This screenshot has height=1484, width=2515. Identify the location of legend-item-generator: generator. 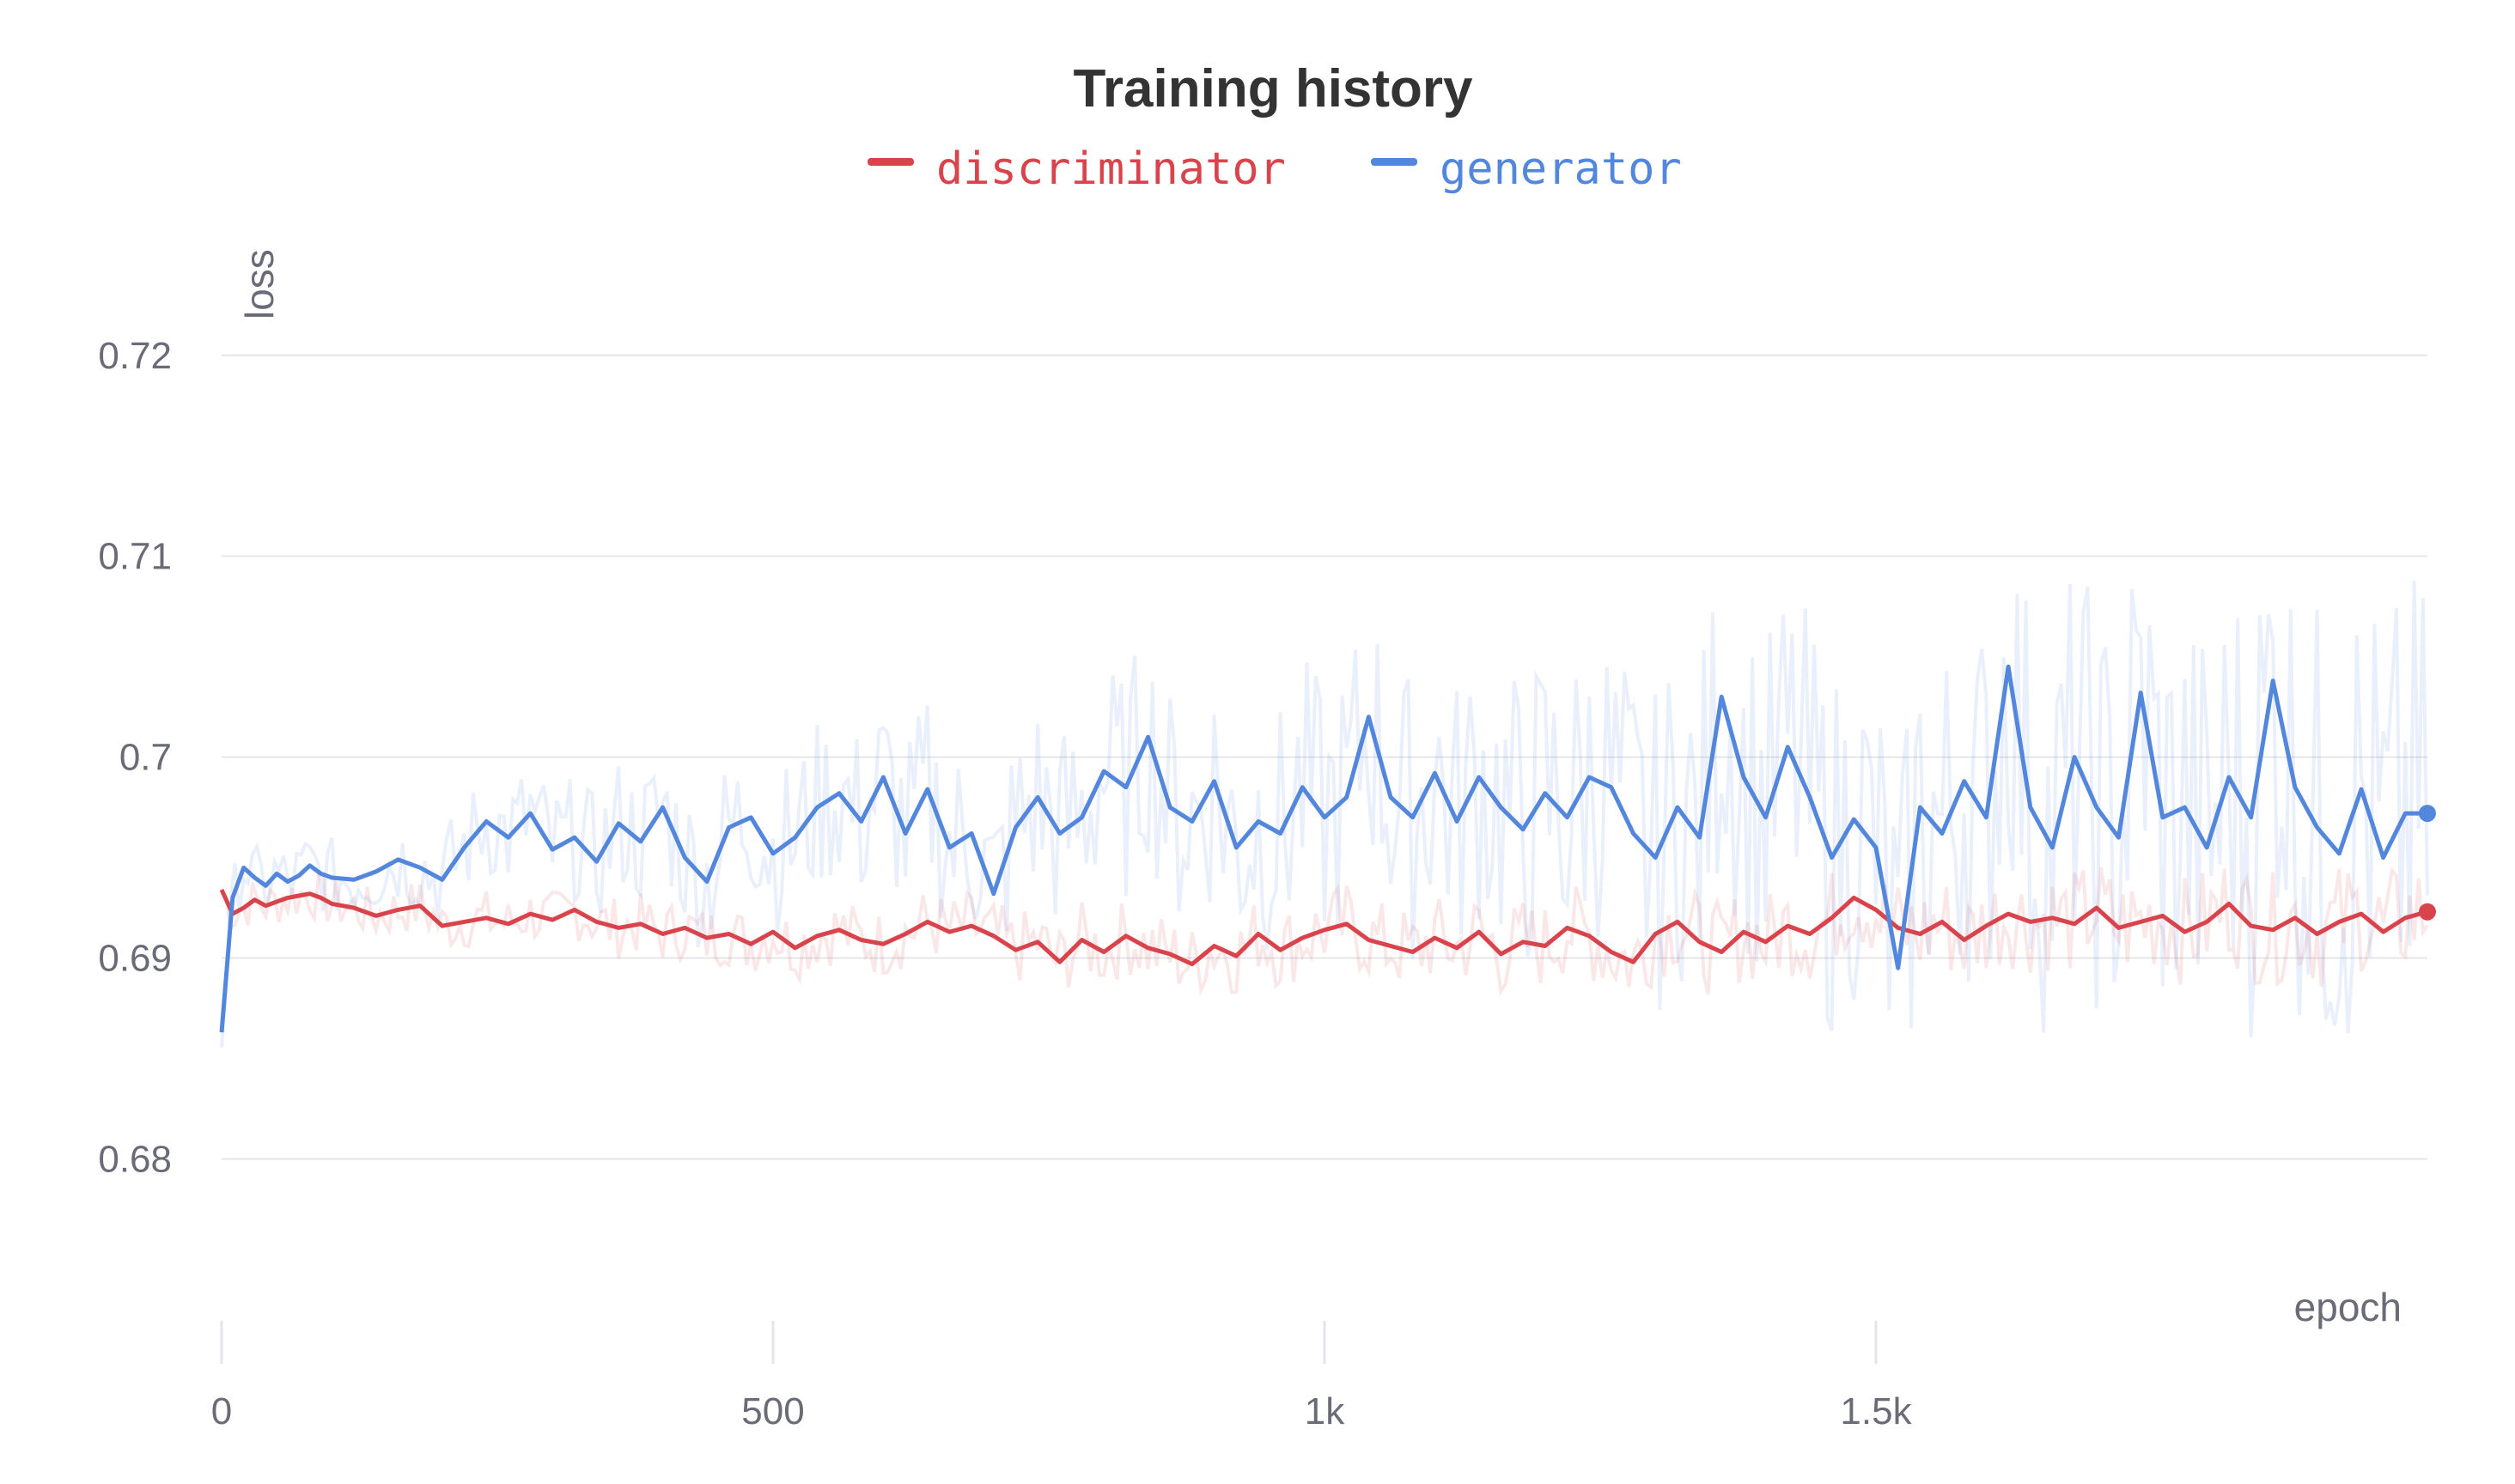
(1526, 169).